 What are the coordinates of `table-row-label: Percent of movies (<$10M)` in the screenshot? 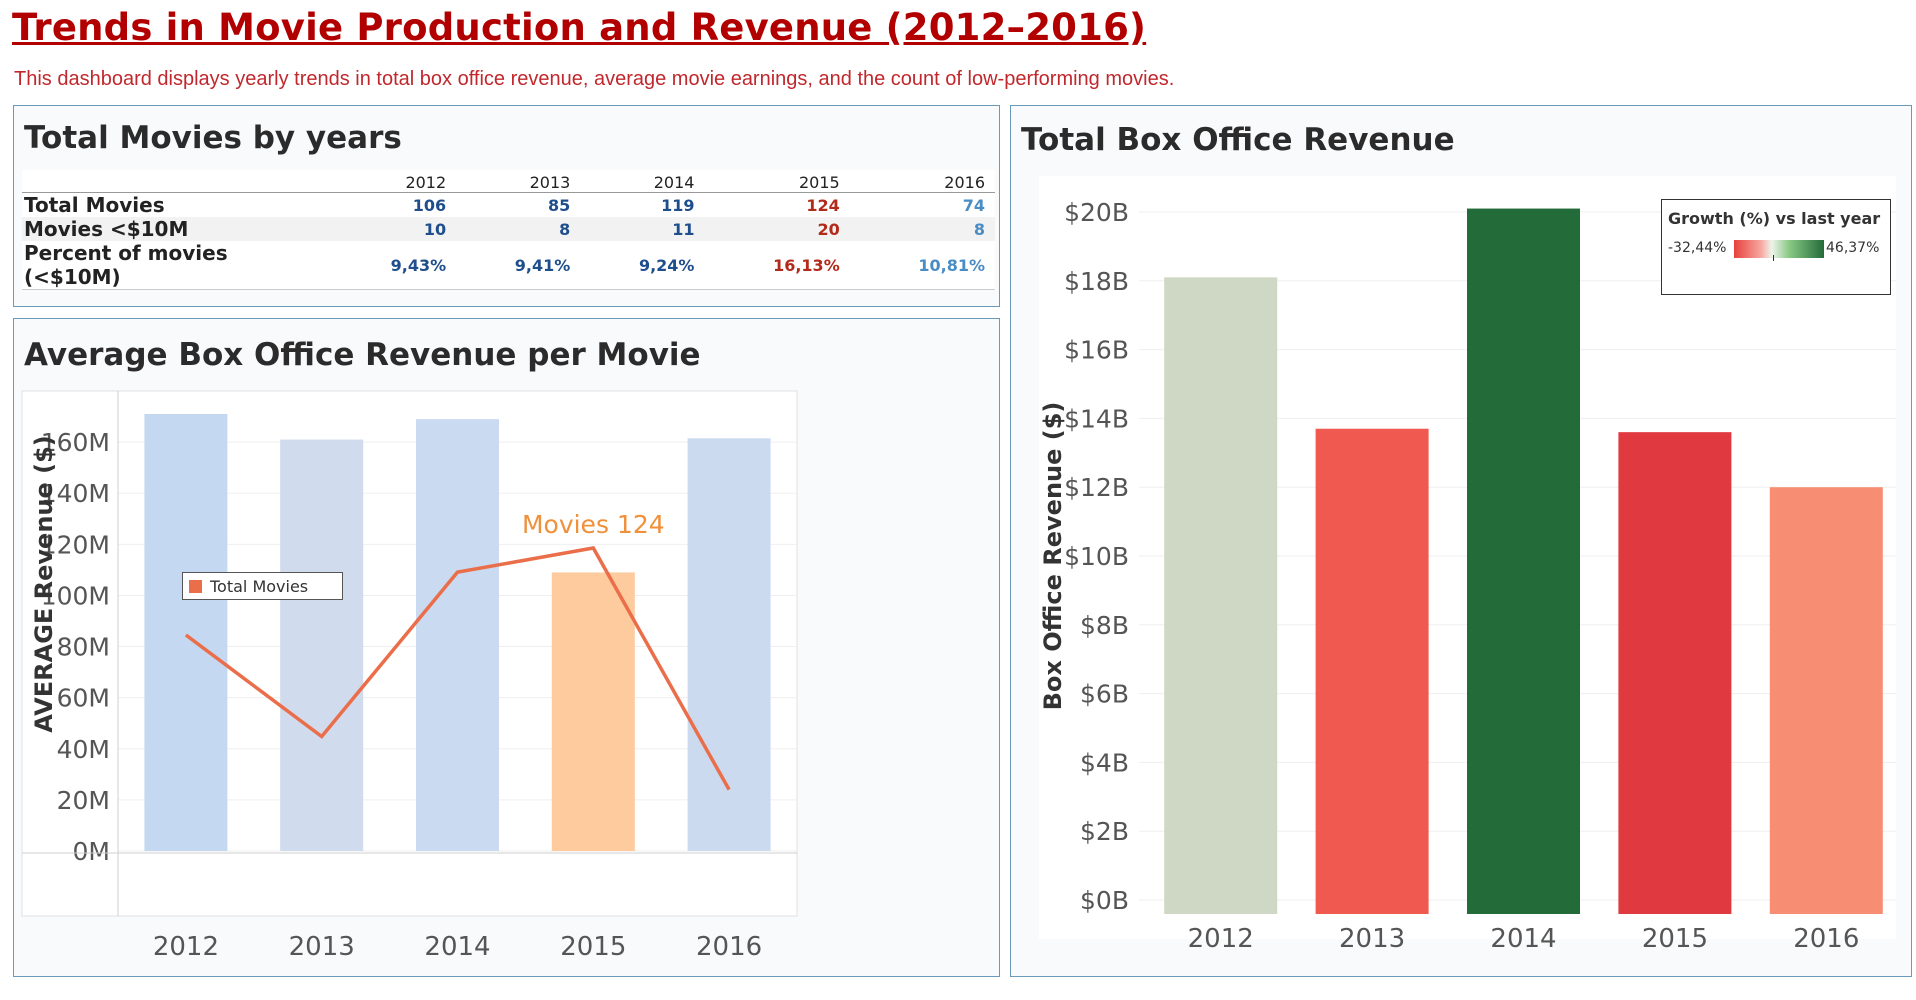 It's located at (177, 265).